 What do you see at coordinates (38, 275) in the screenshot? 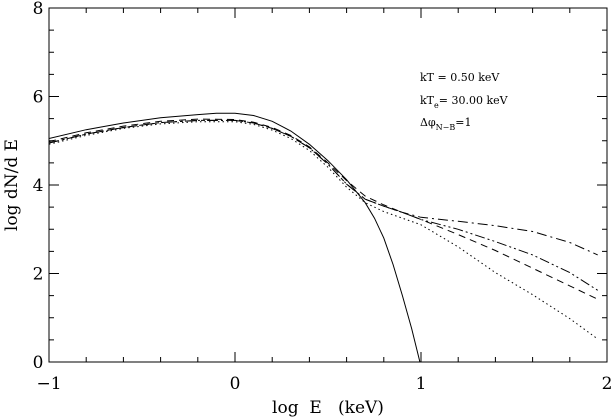
I see `y-tick-label: 2` at bounding box center [38, 275].